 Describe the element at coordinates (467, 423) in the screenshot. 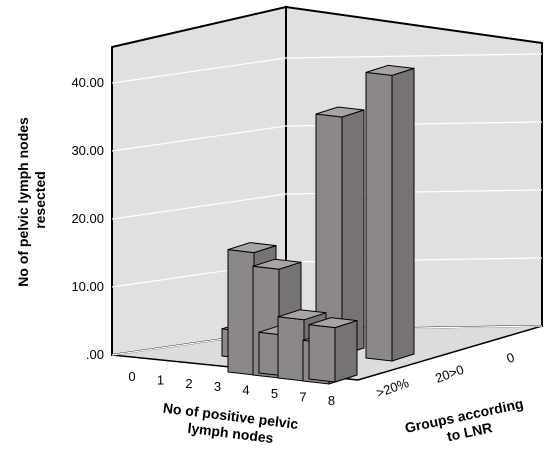

I see `z-axis-title: Groups according to LNR` at that location.